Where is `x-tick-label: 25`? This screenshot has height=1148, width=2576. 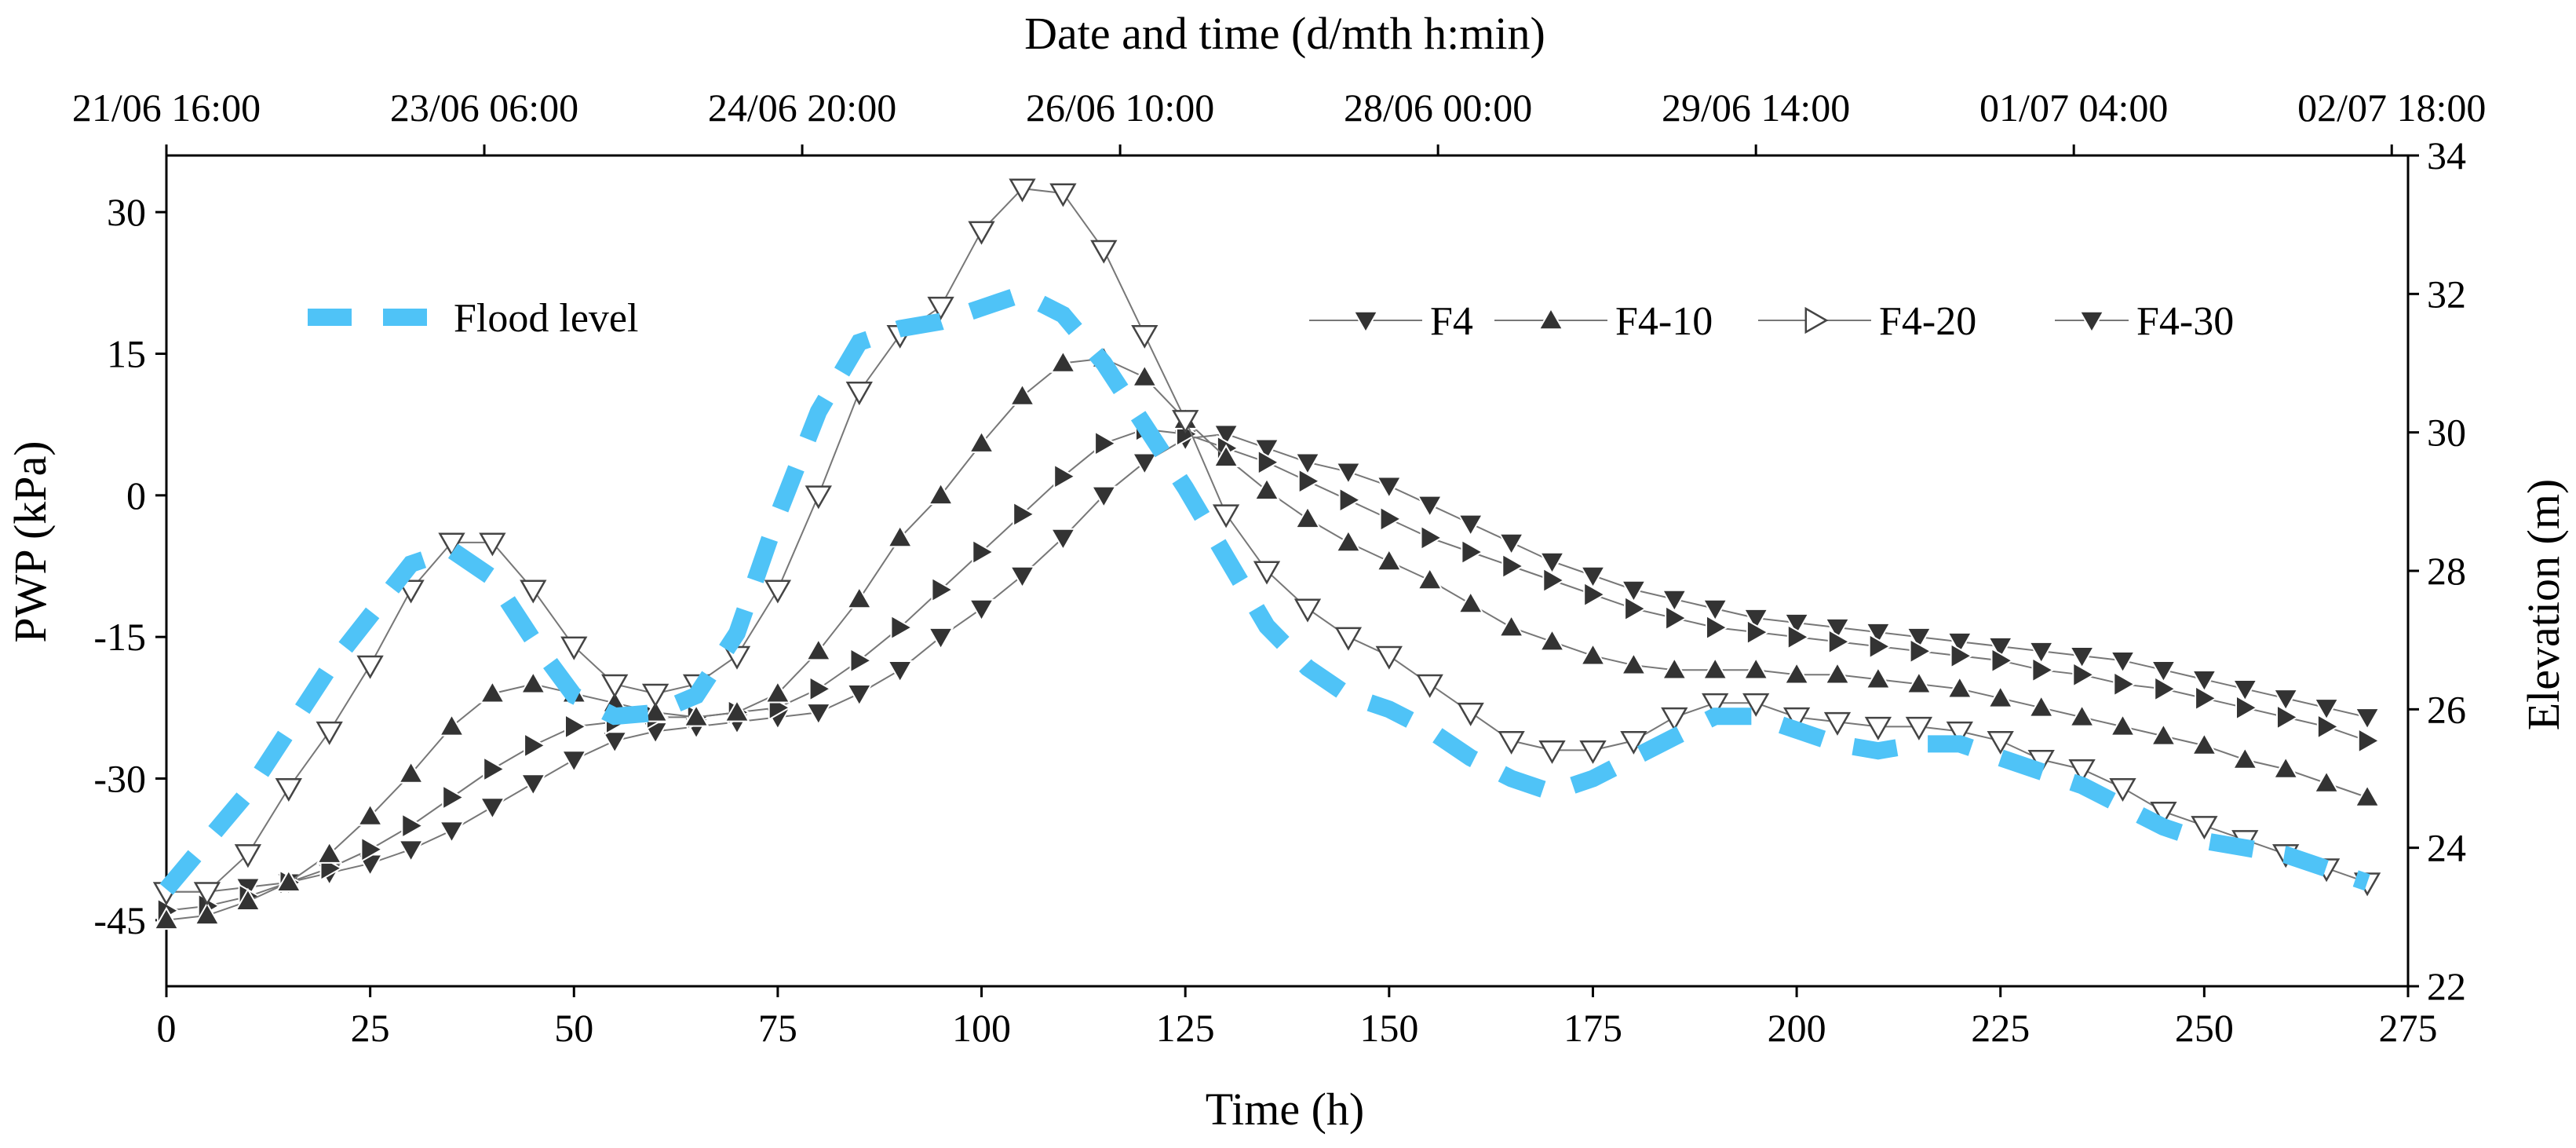 x-tick-label: 25 is located at coordinates (370, 1028).